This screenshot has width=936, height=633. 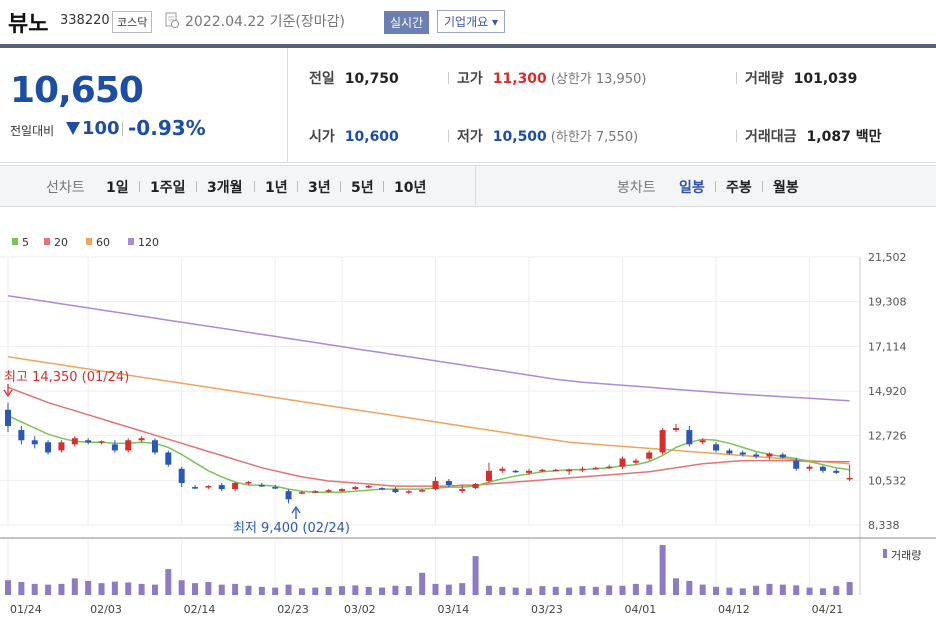 What do you see at coordinates (801, 78) in the screenshot?
I see `volume-summary: 거래량 101,039` at bounding box center [801, 78].